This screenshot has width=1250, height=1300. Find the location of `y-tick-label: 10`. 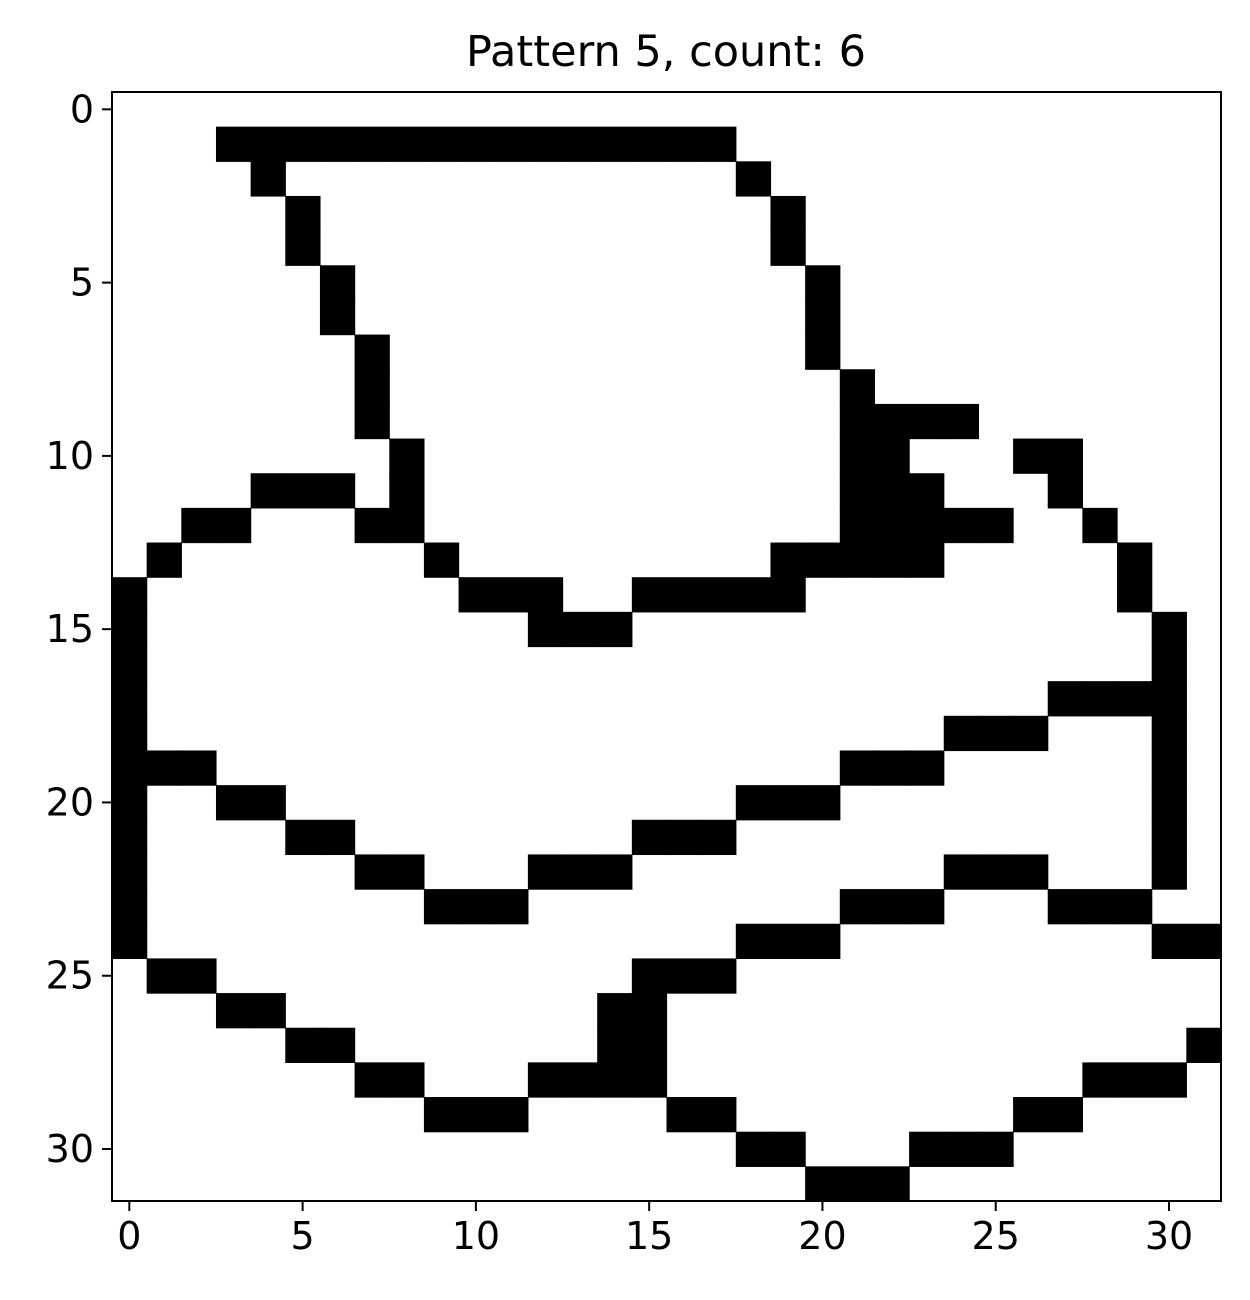

y-tick-label: 10 is located at coordinates (70, 456).